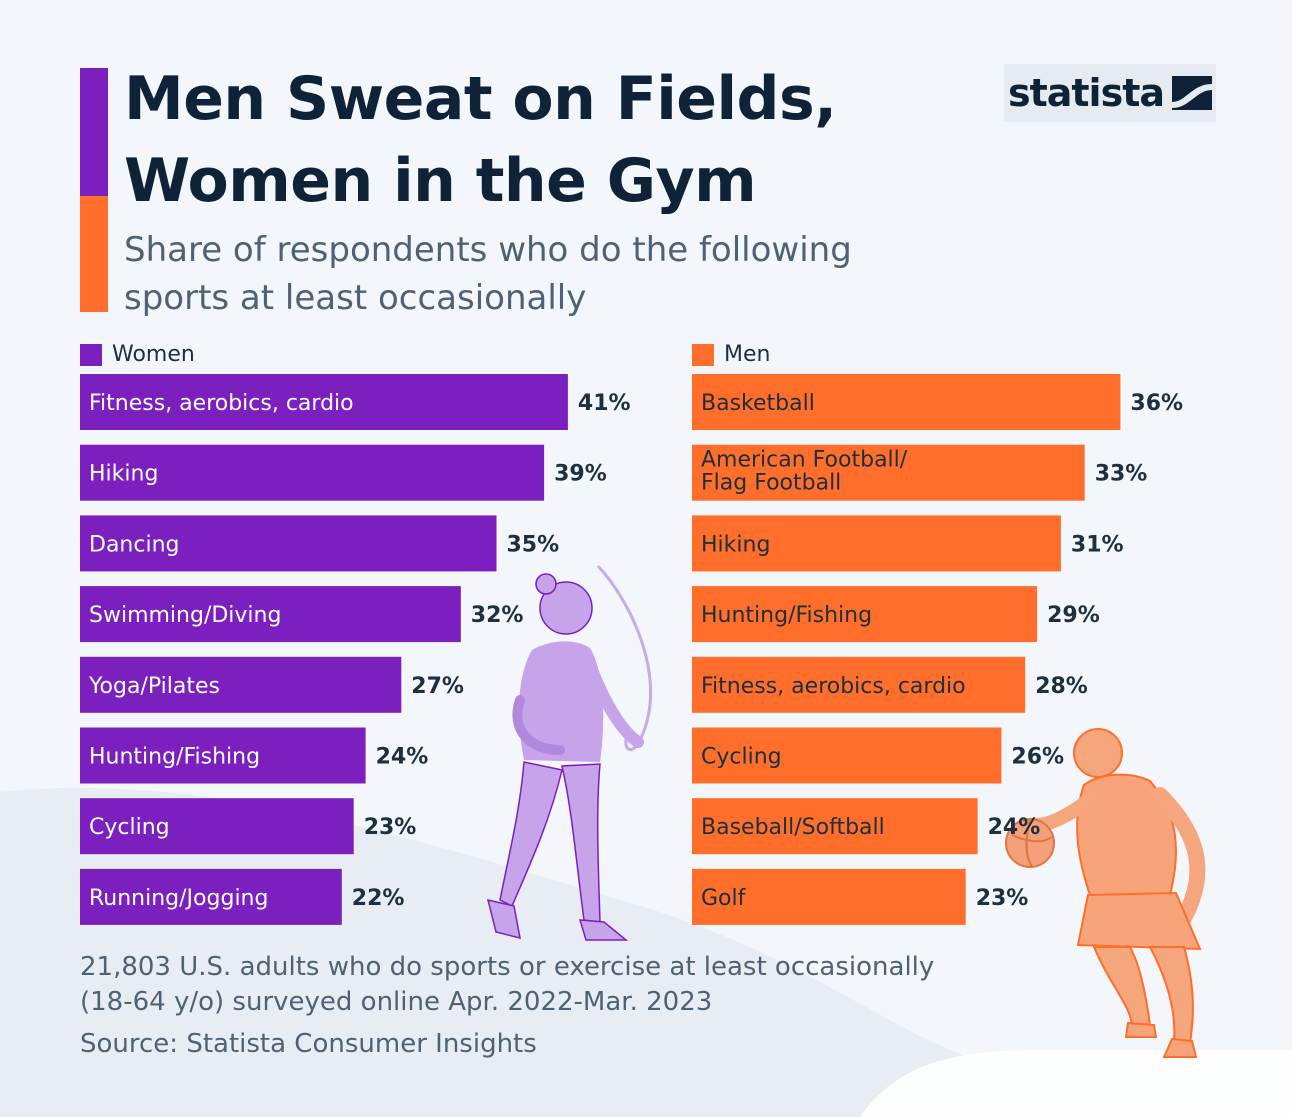 Image resolution: width=1292 pixels, height=1117 pixels. Describe the element at coordinates (154, 686) in the screenshot. I see `category-label: Yoga/Pilates` at that location.